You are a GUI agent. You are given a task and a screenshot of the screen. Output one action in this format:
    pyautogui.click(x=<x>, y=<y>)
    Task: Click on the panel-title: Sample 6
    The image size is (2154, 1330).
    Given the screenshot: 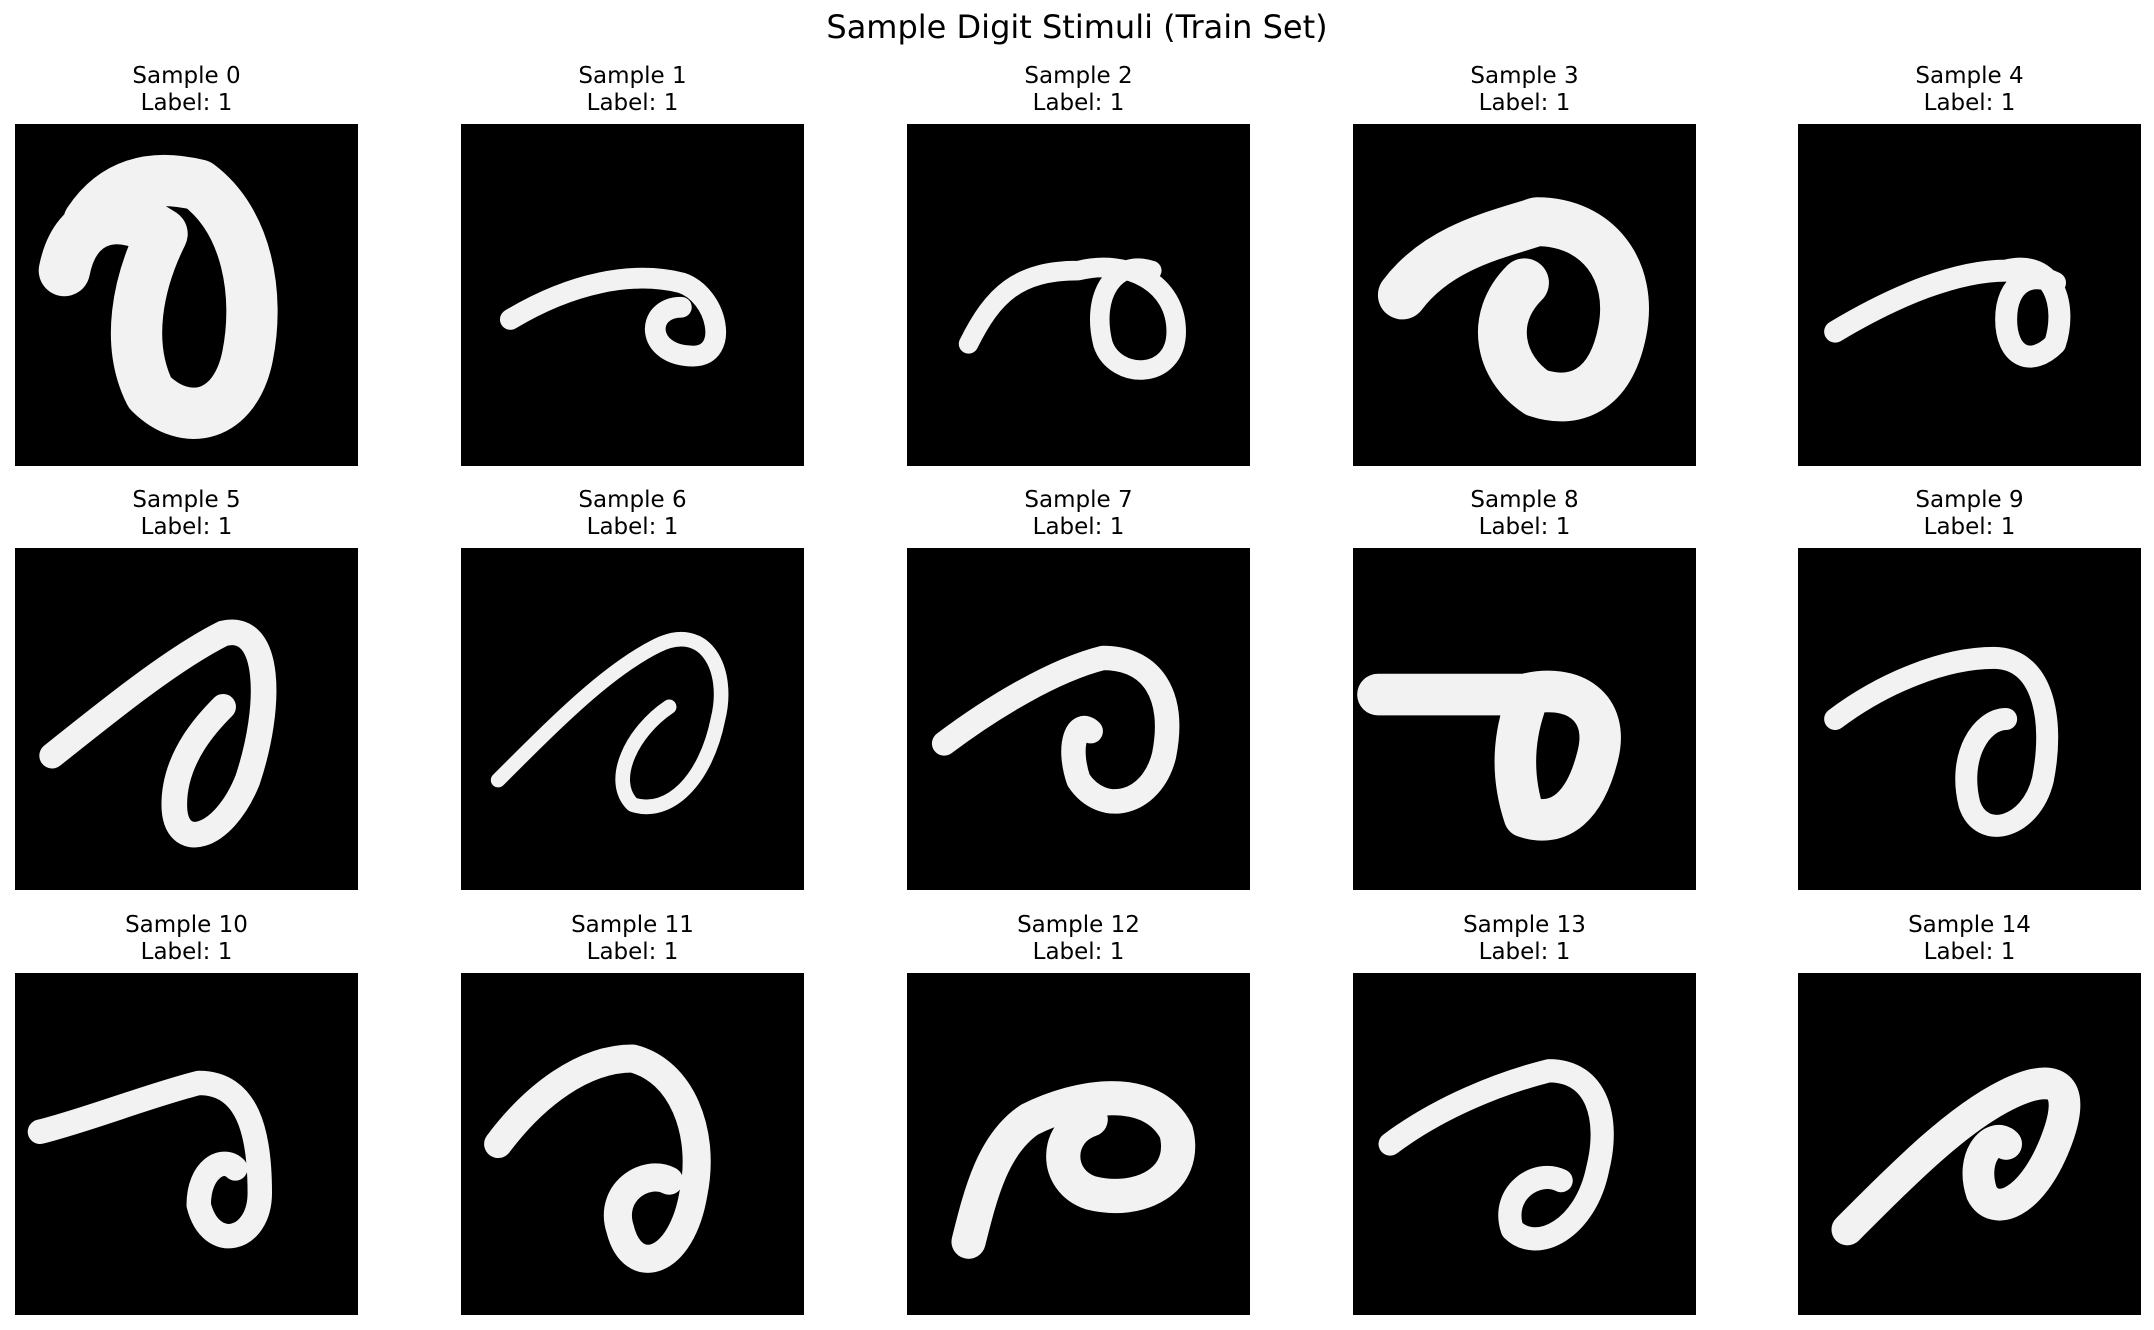 What is the action you would take?
    pyautogui.click(x=632, y=500)
    